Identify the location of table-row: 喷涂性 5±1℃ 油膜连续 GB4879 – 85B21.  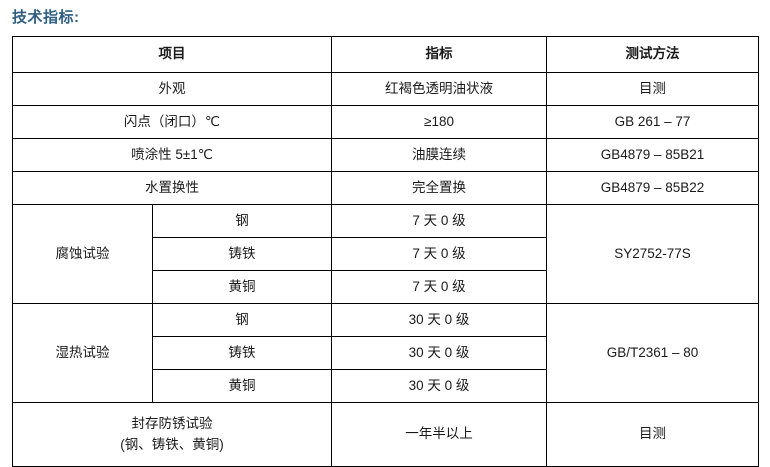
(385, 155).